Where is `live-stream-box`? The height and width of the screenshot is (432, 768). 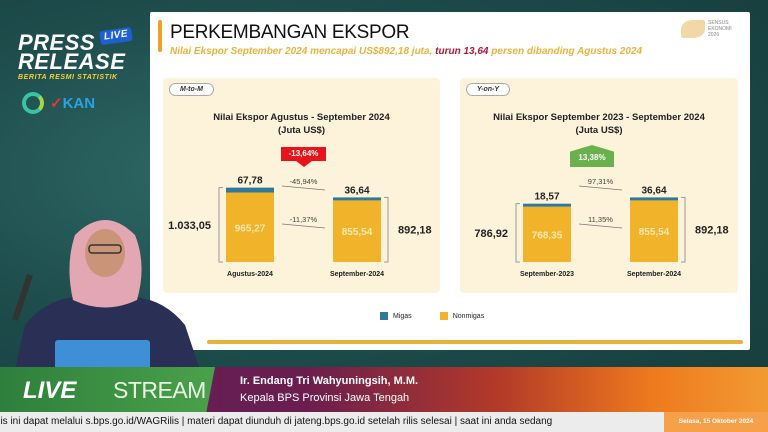
live-stream-box is located at coordinates (107, 389).